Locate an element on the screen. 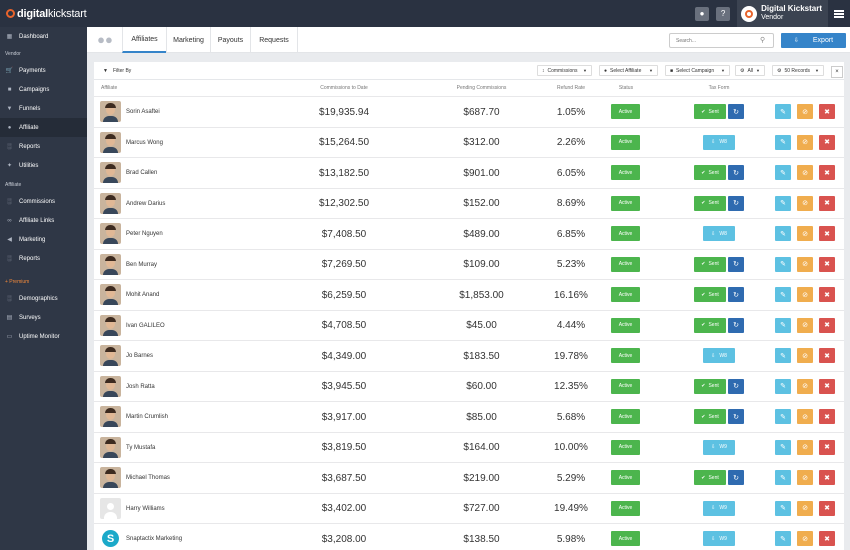 This screenshot has width=850, height=550. affiliate-name: Ben Murray is located at coordinates (142, 264).